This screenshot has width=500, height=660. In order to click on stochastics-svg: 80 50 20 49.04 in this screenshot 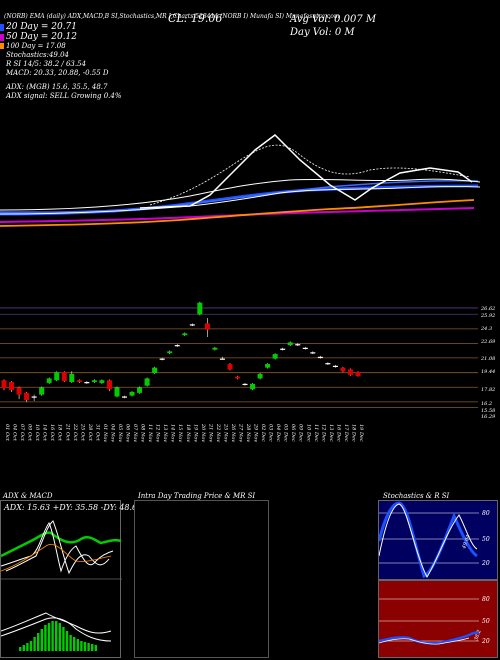, I will do `click(434, 540)`.